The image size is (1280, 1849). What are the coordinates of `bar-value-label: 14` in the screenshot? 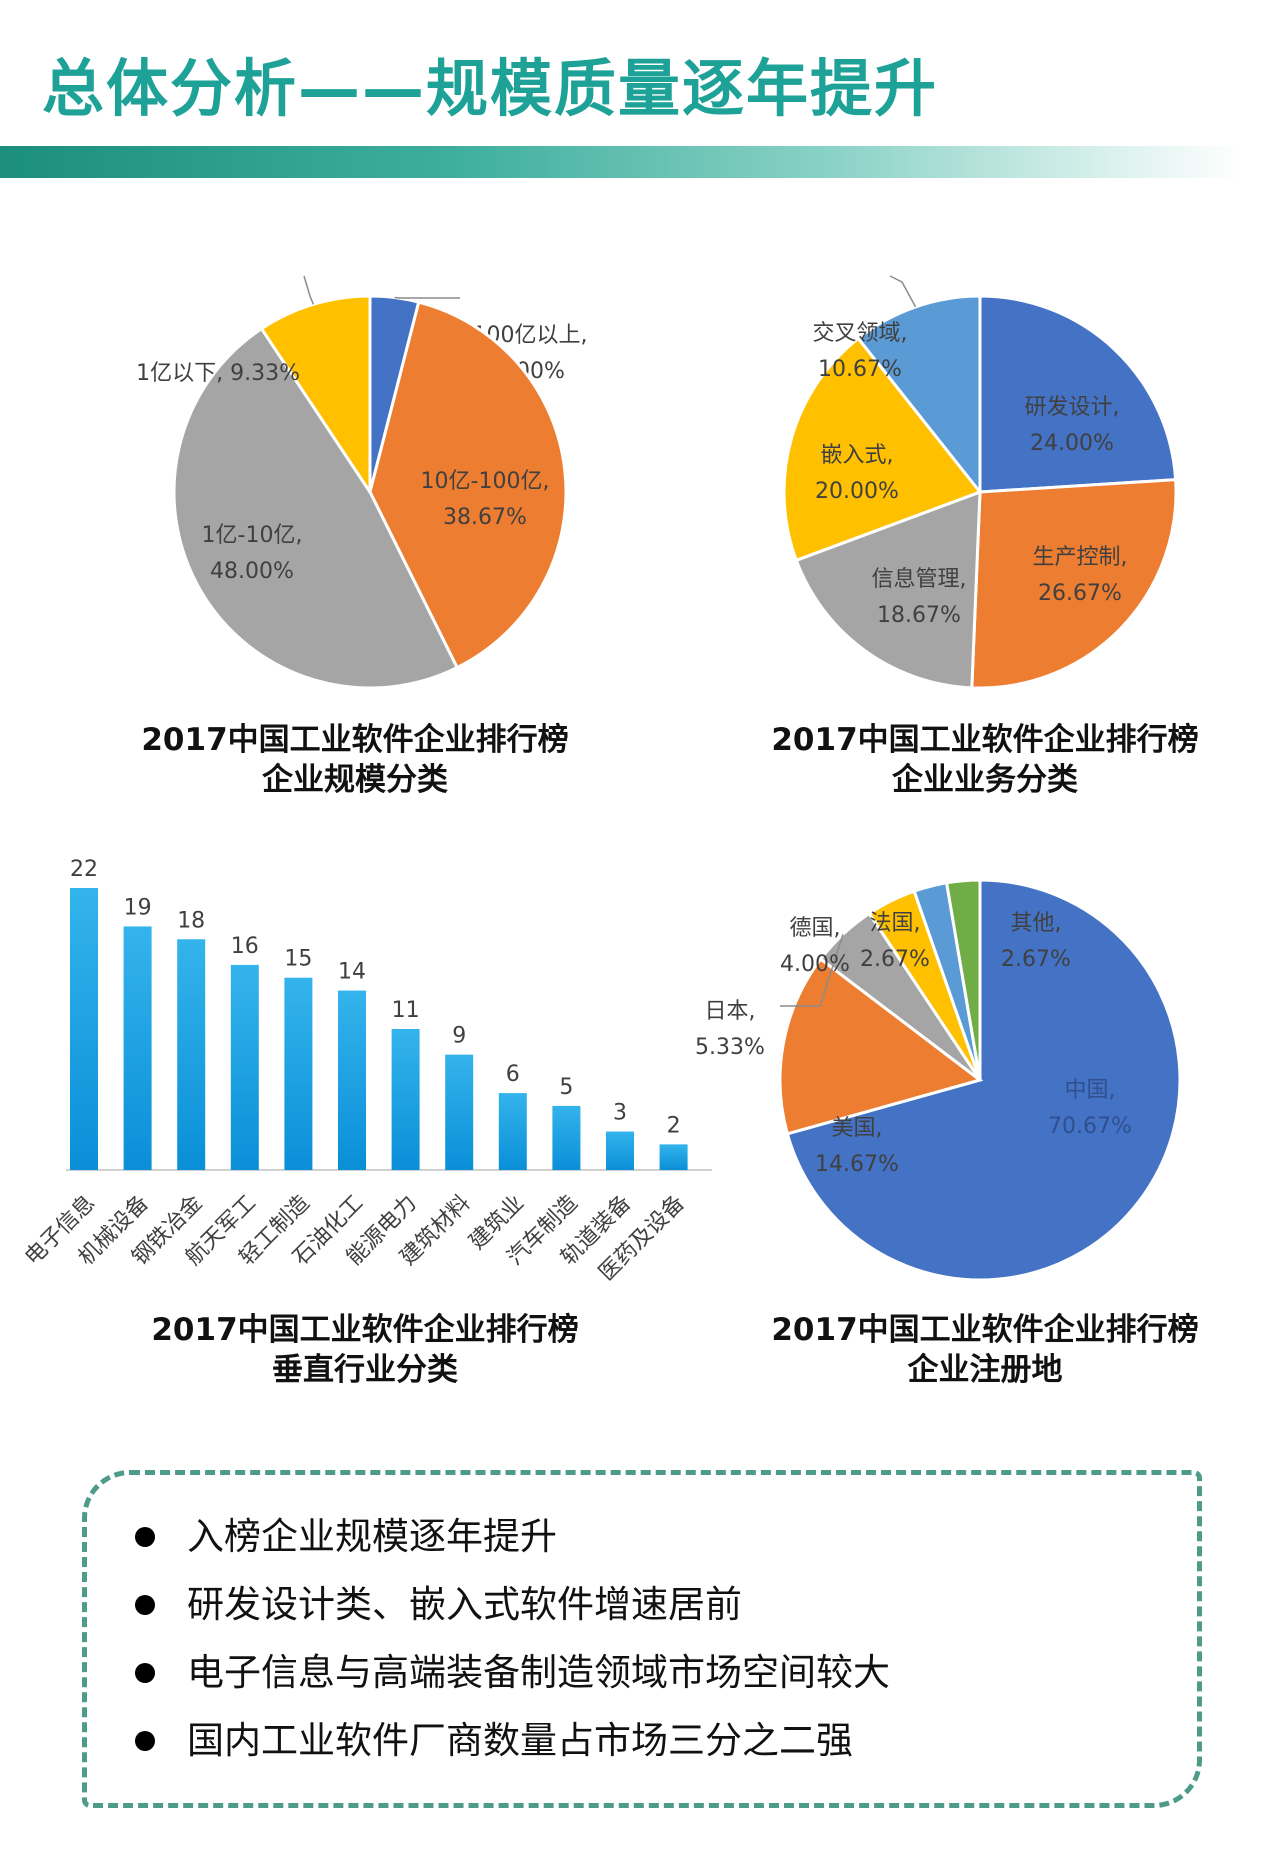 It's located at (352, 972).